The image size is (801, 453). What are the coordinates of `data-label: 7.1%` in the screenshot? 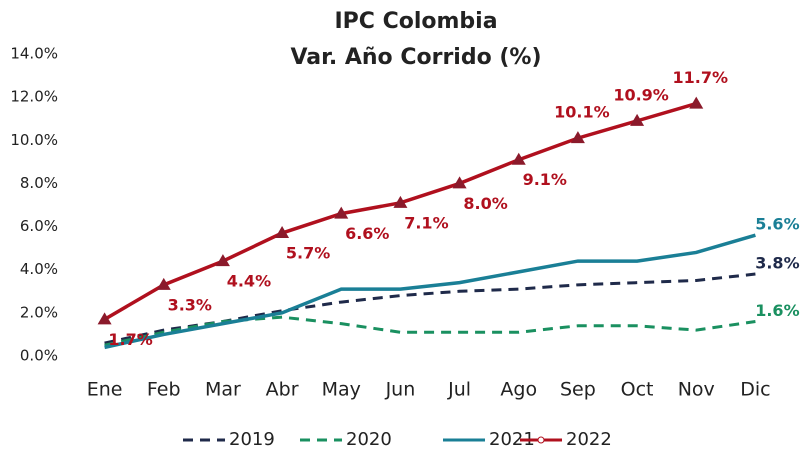 It's located at (426, 222).